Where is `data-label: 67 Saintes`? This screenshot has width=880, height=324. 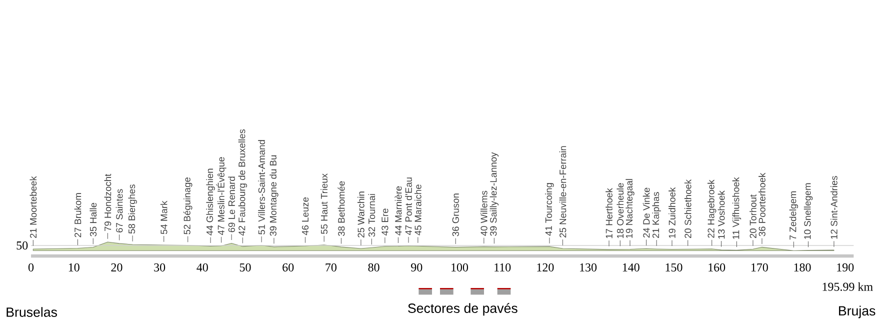 data-label: 67 Saintes is located at coordinates (119, 210).